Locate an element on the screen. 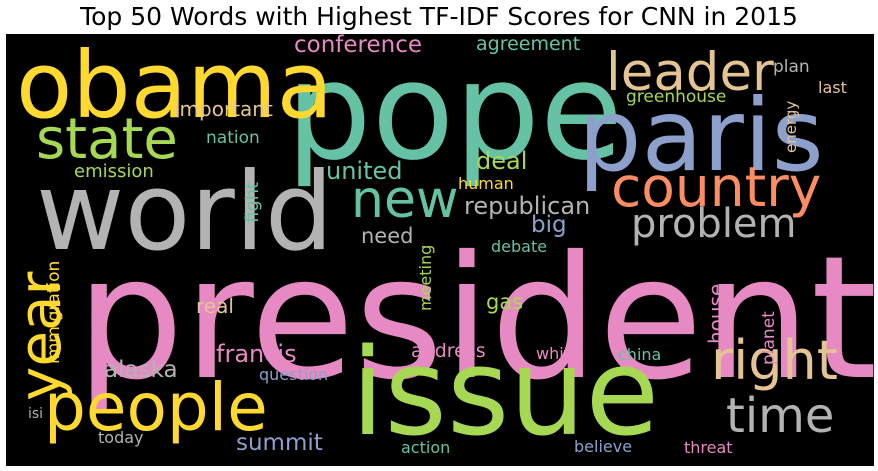  word-obama: obama is located at coordinates (175, 86).